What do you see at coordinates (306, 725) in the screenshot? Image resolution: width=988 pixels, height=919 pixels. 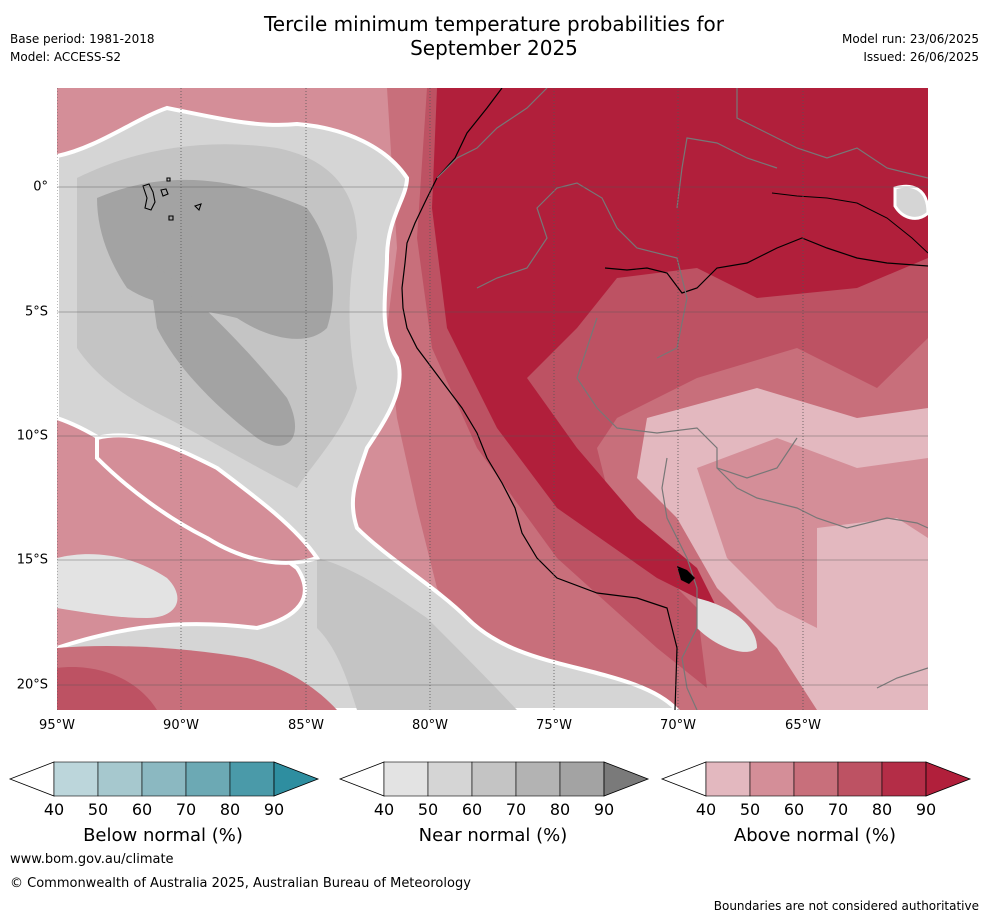 I see `lon-label-85w: 85°W` at bounding box center [306, 725].